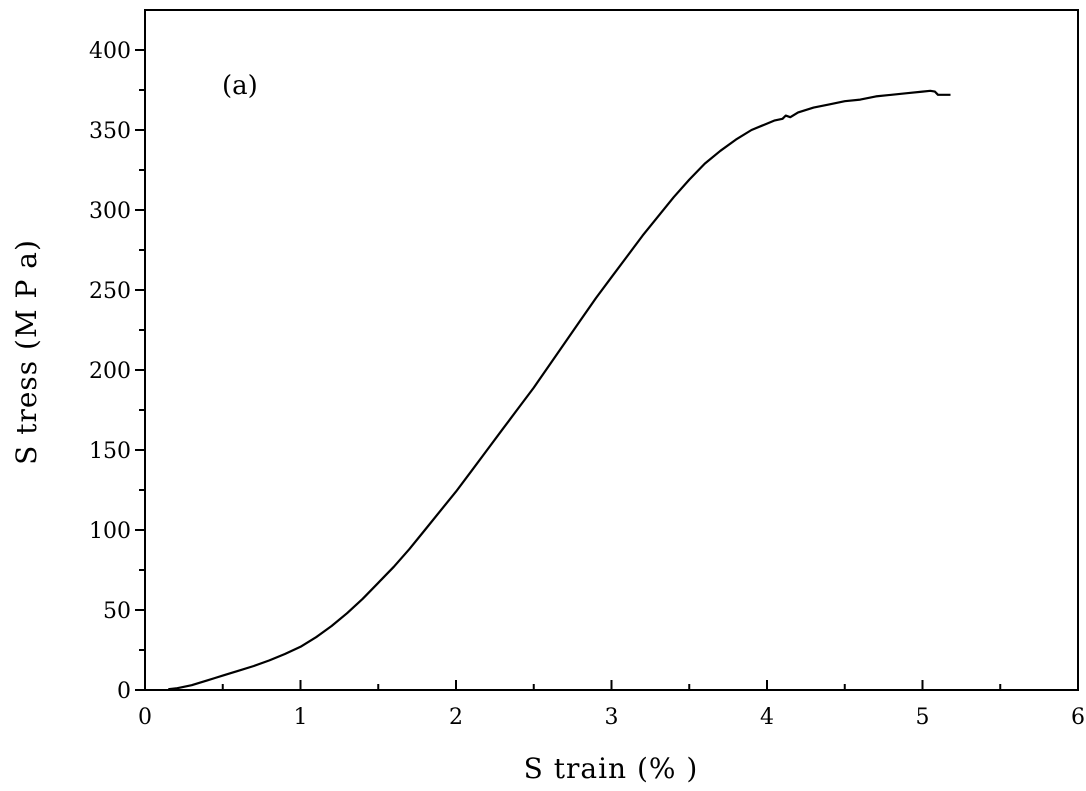 Image resolution: width=1086 pixels, height=791 pixels. I want to click on panel-annotation: (a), so click(240, 86).